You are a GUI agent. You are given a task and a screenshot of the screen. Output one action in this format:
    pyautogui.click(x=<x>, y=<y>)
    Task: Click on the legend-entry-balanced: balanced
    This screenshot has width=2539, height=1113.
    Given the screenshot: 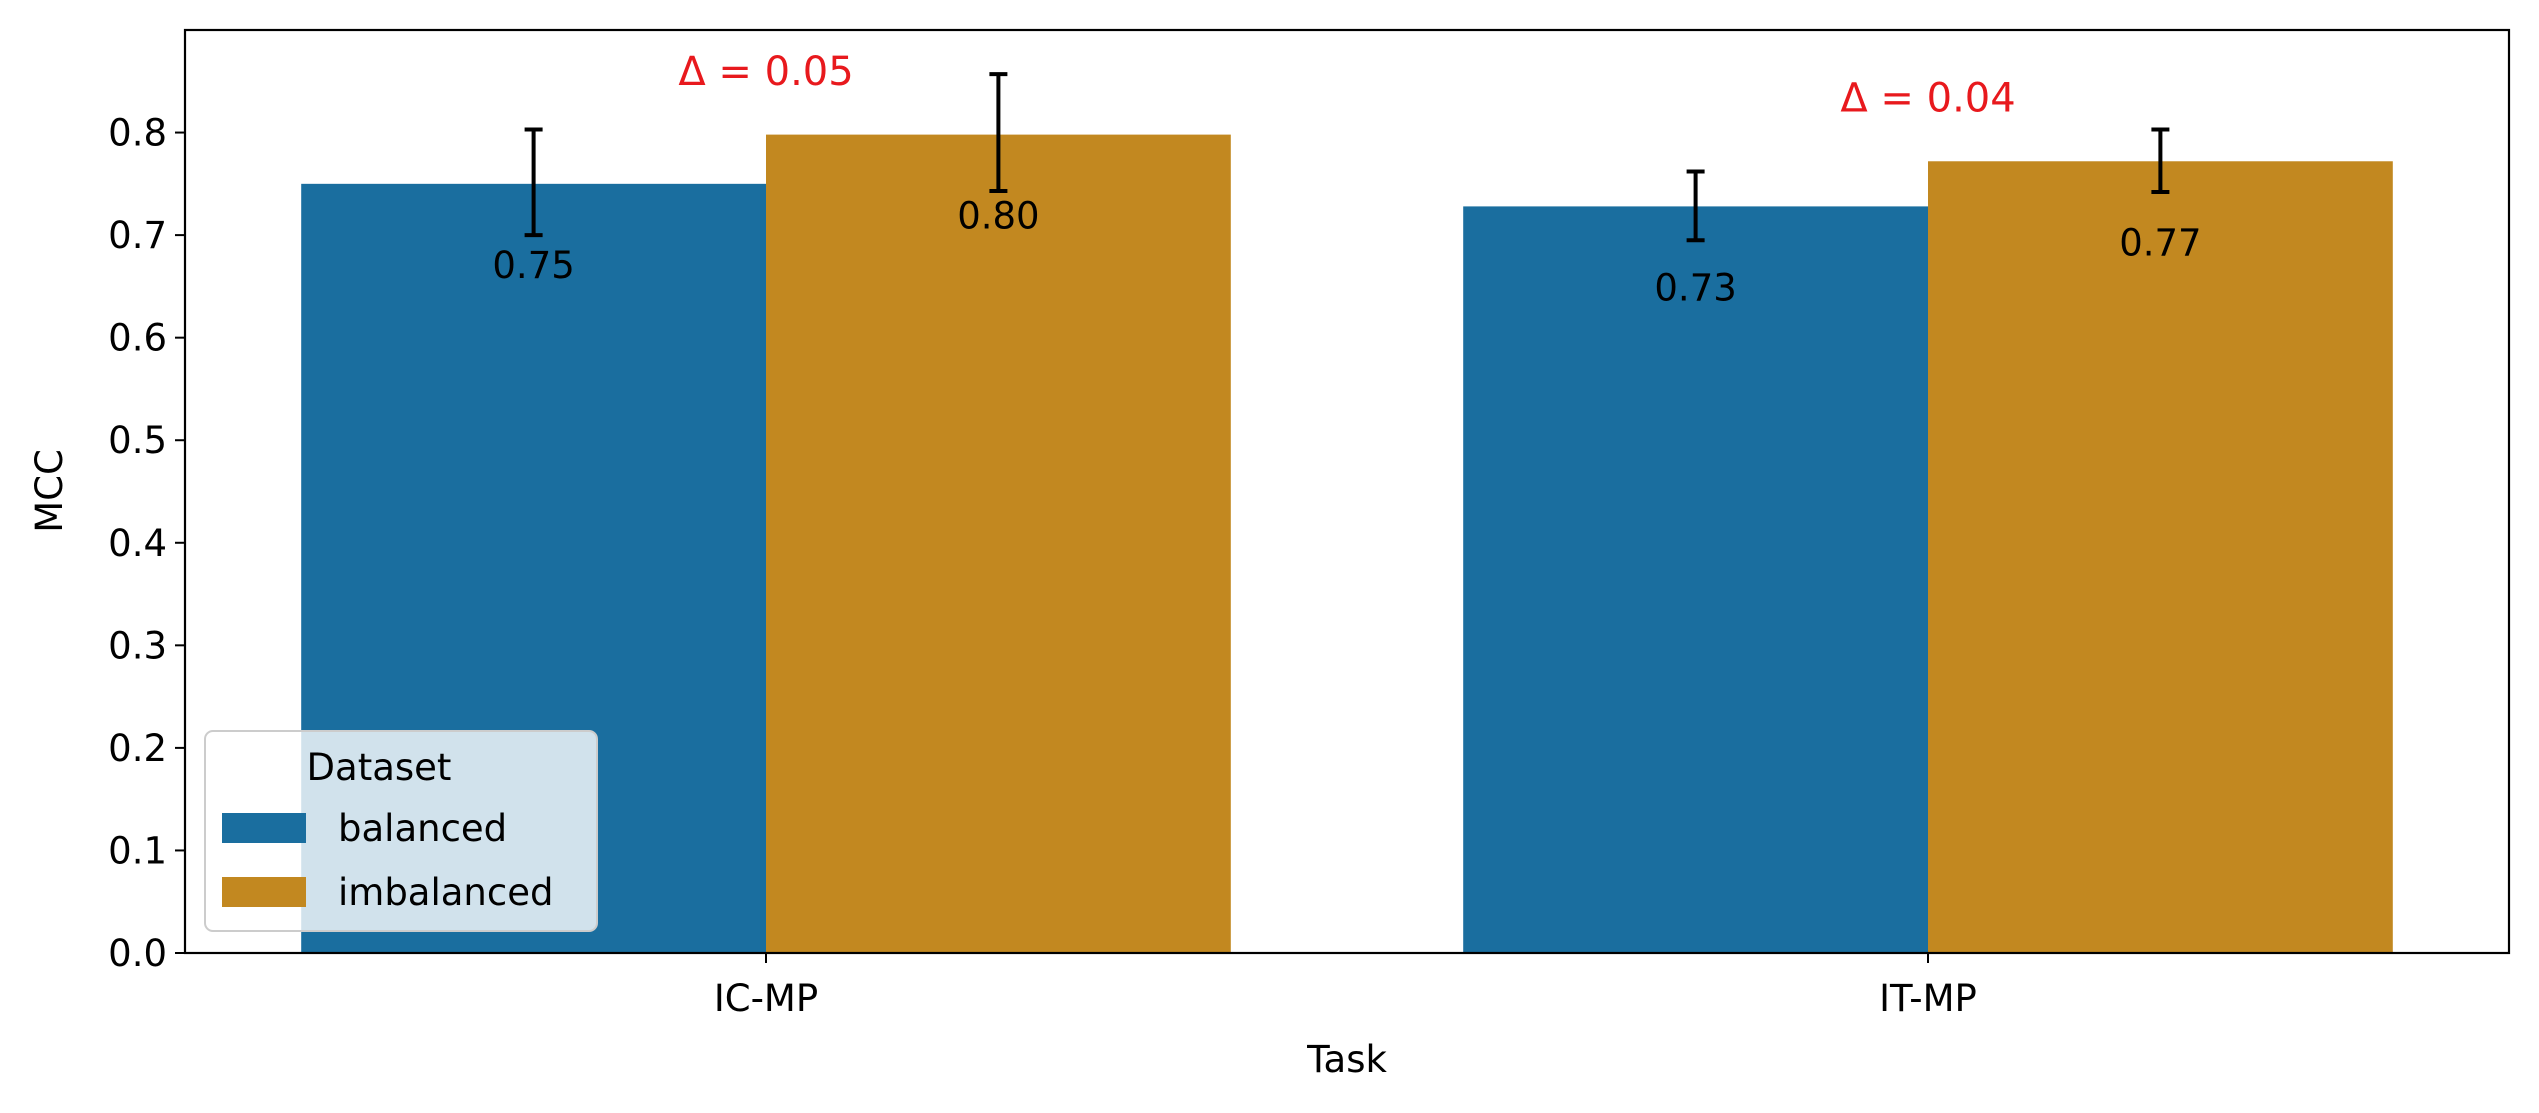 What is the action you would take?
    pyautogui.click(x=422, y=828)
    